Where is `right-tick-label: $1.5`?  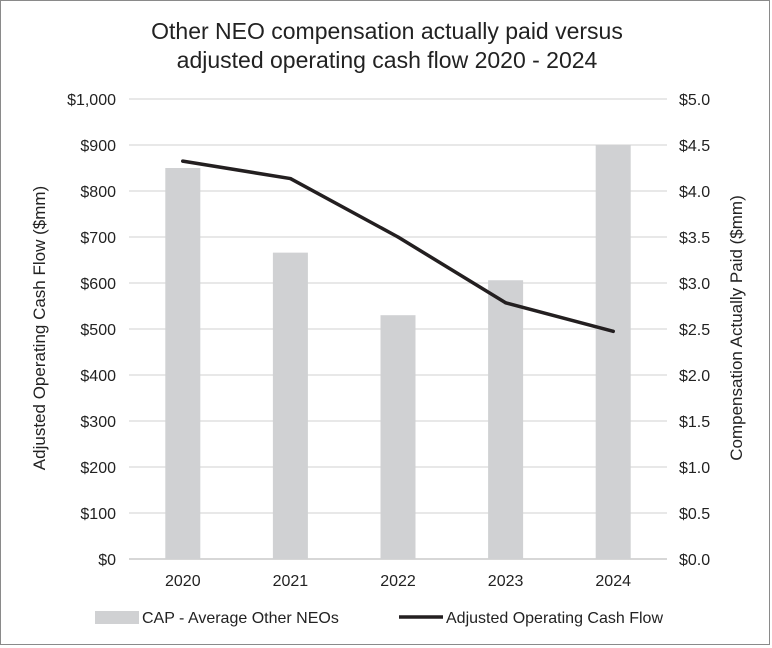 right-tick-label: $1.5 is located at coordinates (694, 422).